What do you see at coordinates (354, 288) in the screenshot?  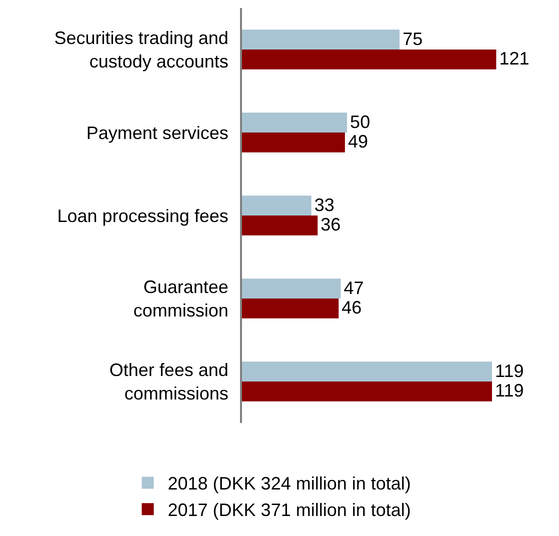 I see `data-label: 47` at bounding box center [354, 288].